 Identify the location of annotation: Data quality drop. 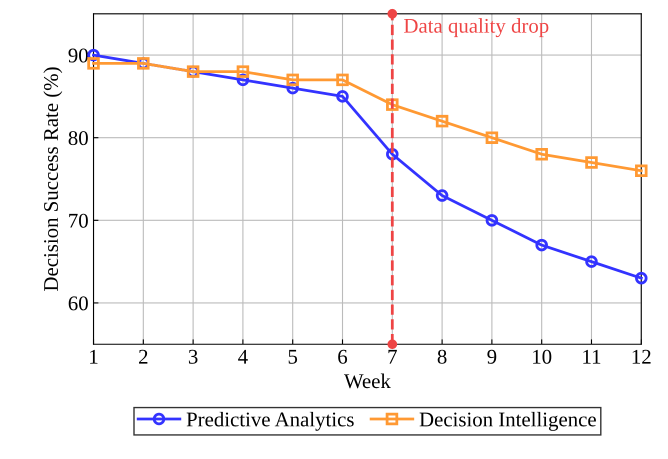
(476, 28).